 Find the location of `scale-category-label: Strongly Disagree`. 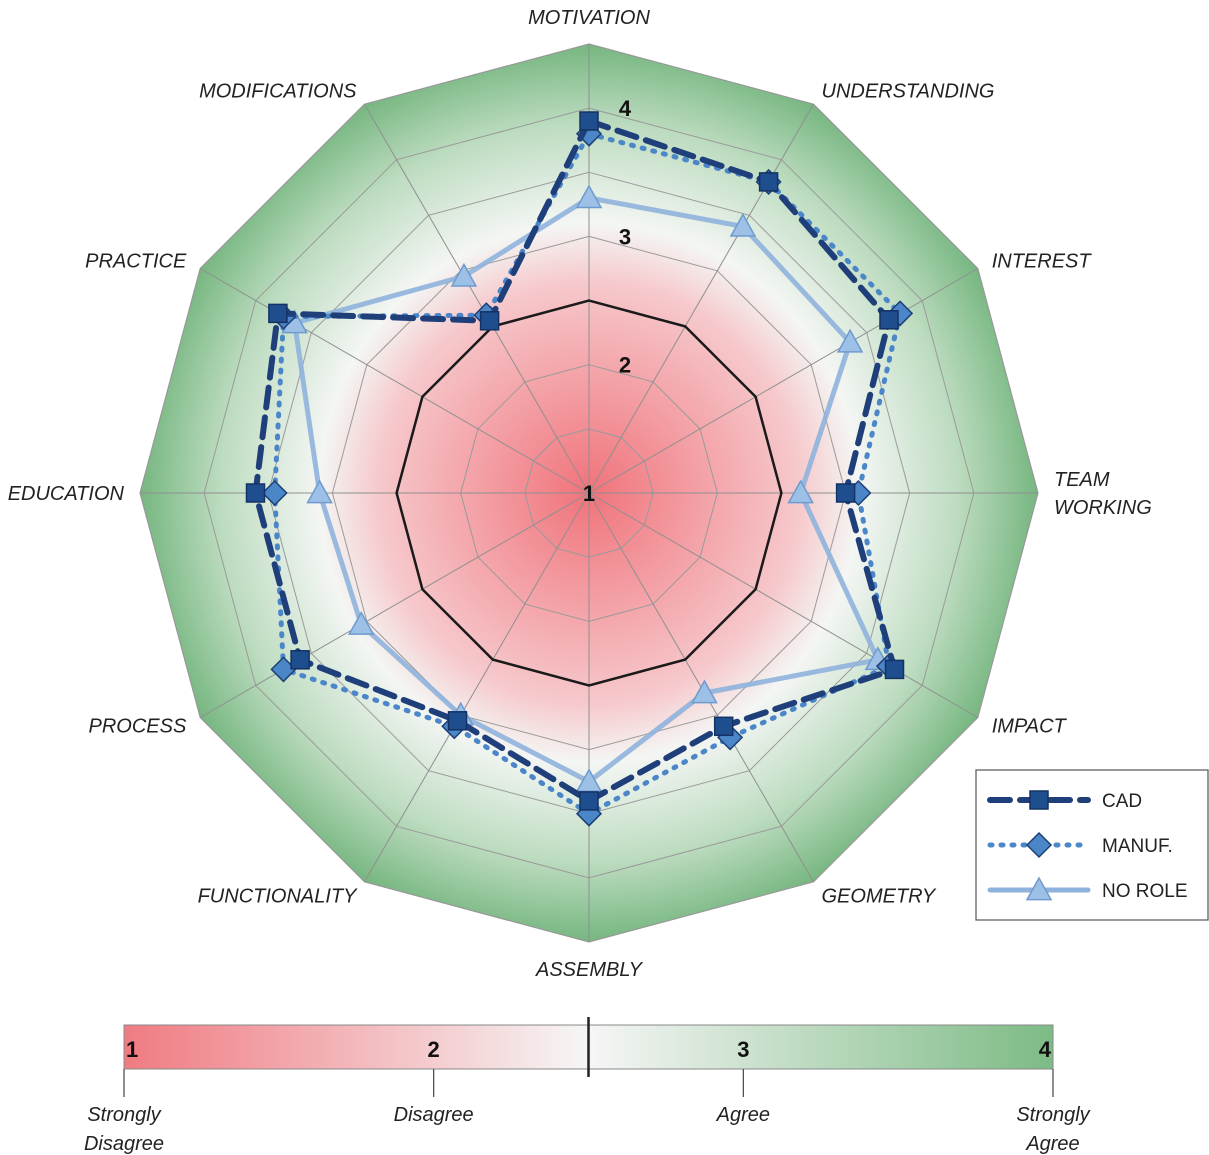

scale-category-label: Strongly Disagree is located at coordinates (124, 1129).